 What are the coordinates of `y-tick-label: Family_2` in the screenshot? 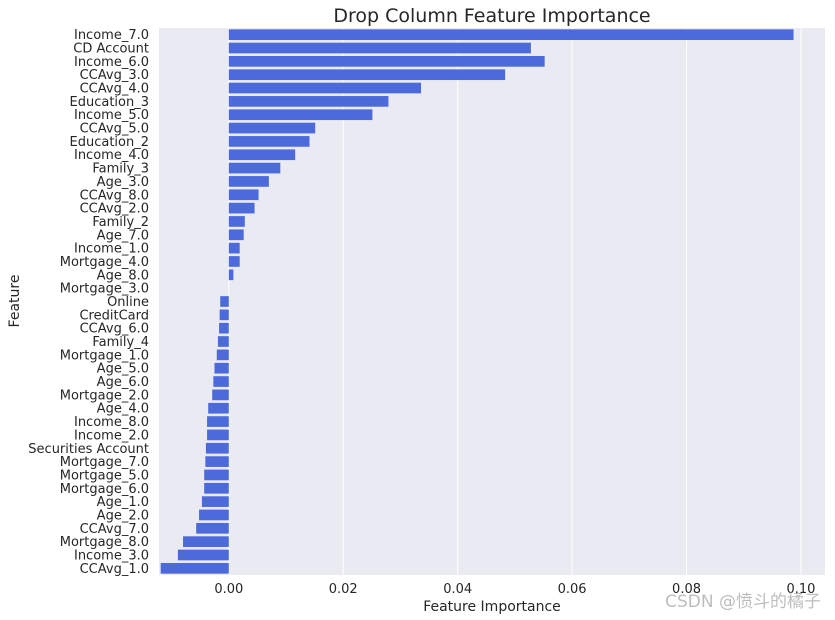 It's located at (120, 222).